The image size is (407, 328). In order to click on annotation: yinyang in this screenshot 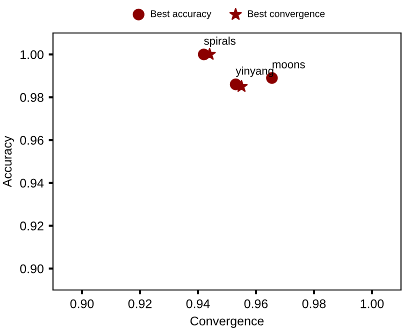, I will do `click(255, 71)`.